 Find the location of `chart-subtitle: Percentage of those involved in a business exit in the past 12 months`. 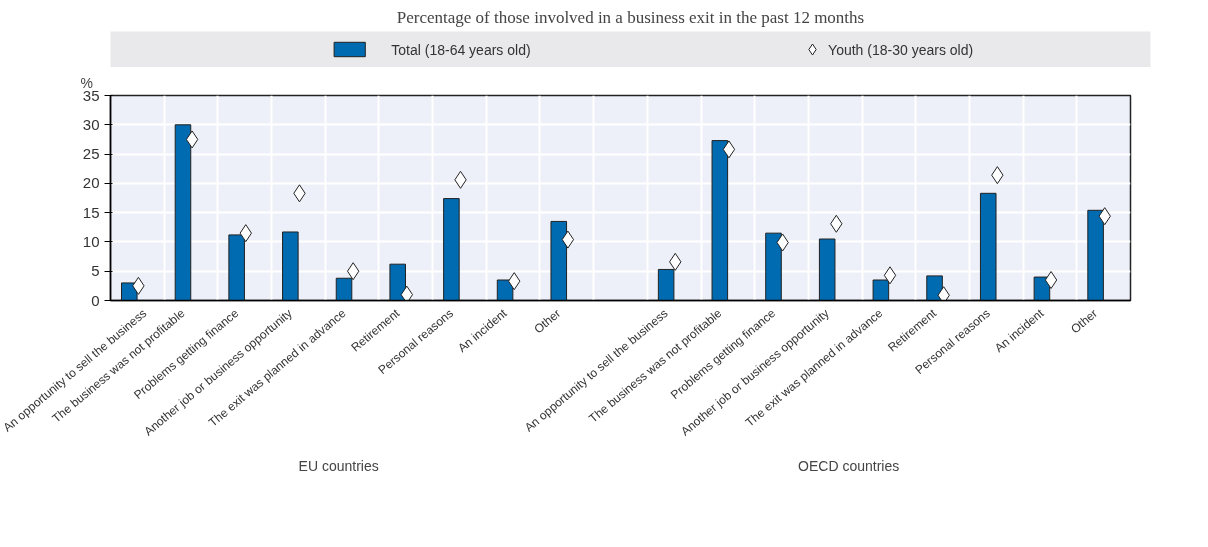

chart-subtitle: Percentage of those involved in a business exit in the past 12 months is located at coordinates (630, 17).